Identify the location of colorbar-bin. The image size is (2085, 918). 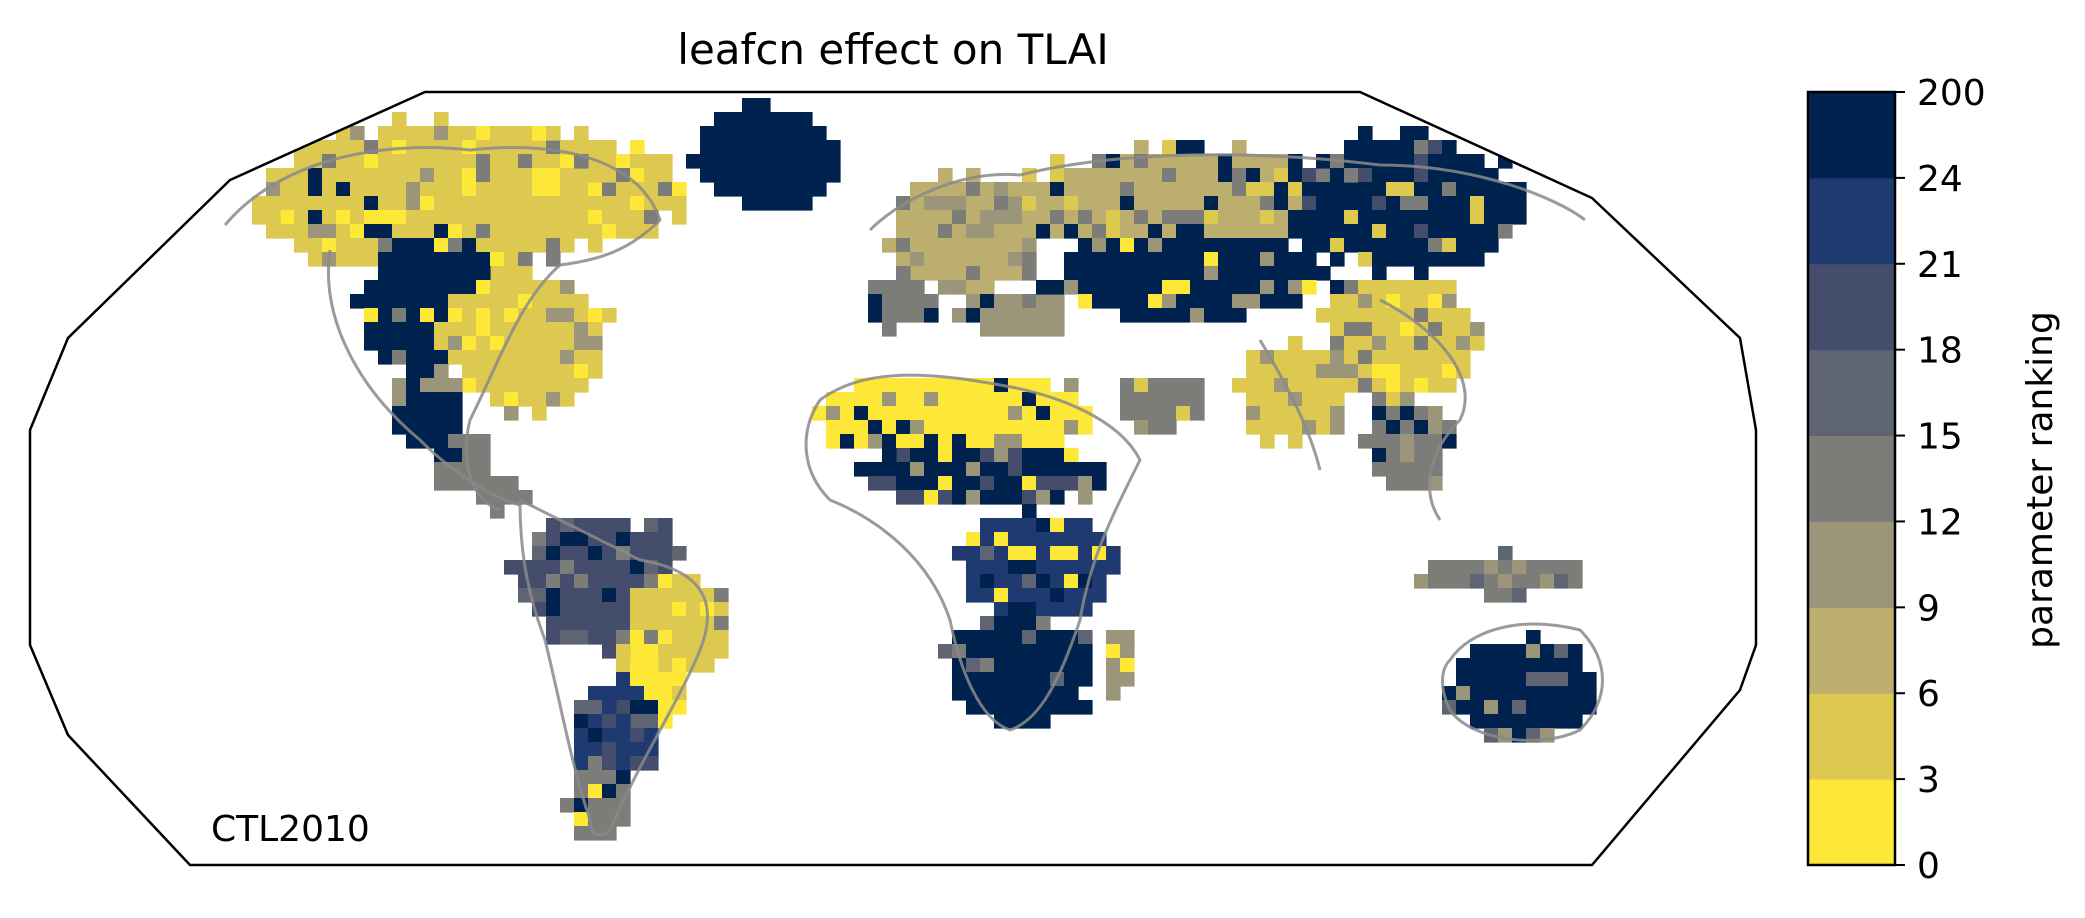
(1851, 307).